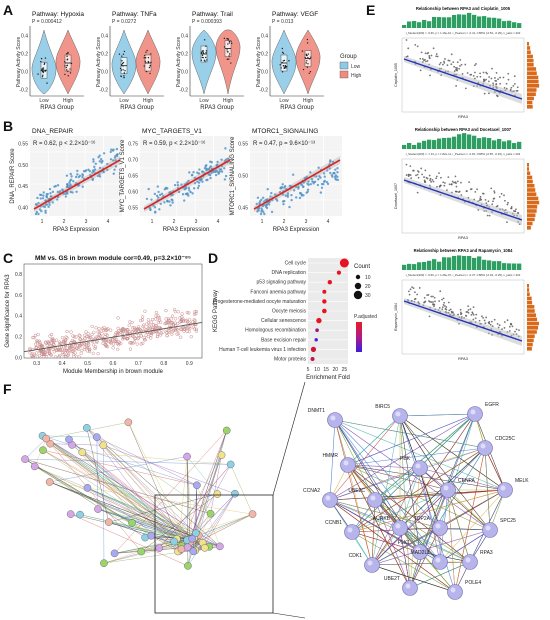  I want to click on y-tick-label: 0.75, so click(133, 145).